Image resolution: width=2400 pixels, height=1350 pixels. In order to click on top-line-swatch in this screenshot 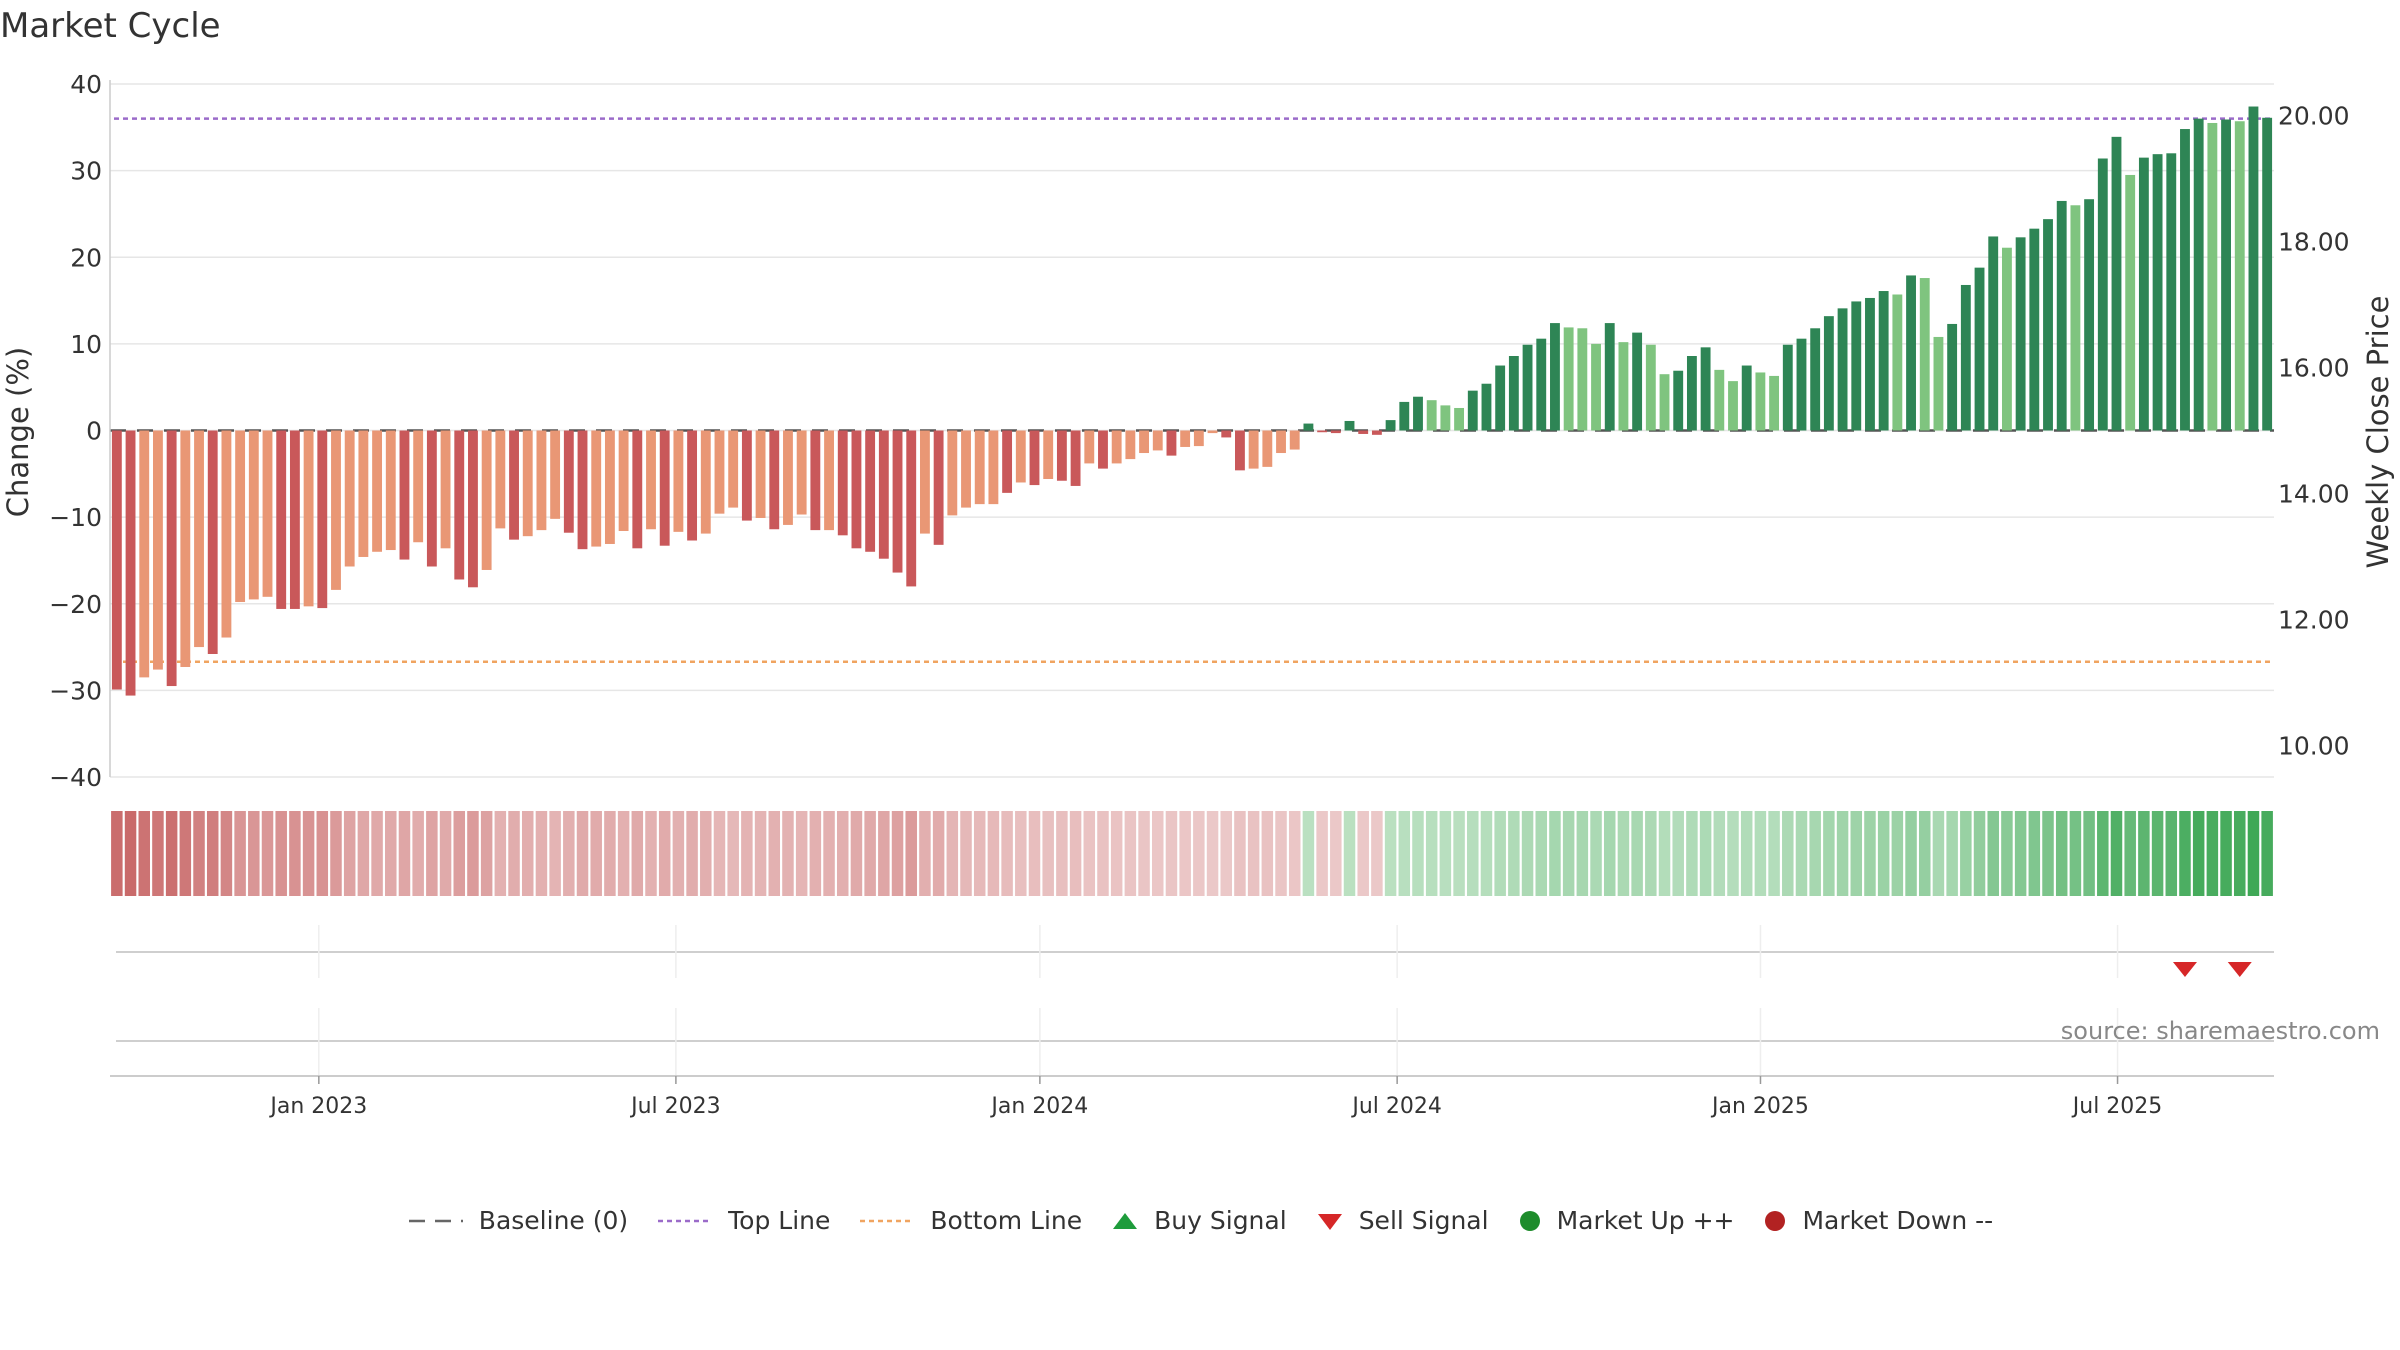, I will do `click(685, 1221)`.